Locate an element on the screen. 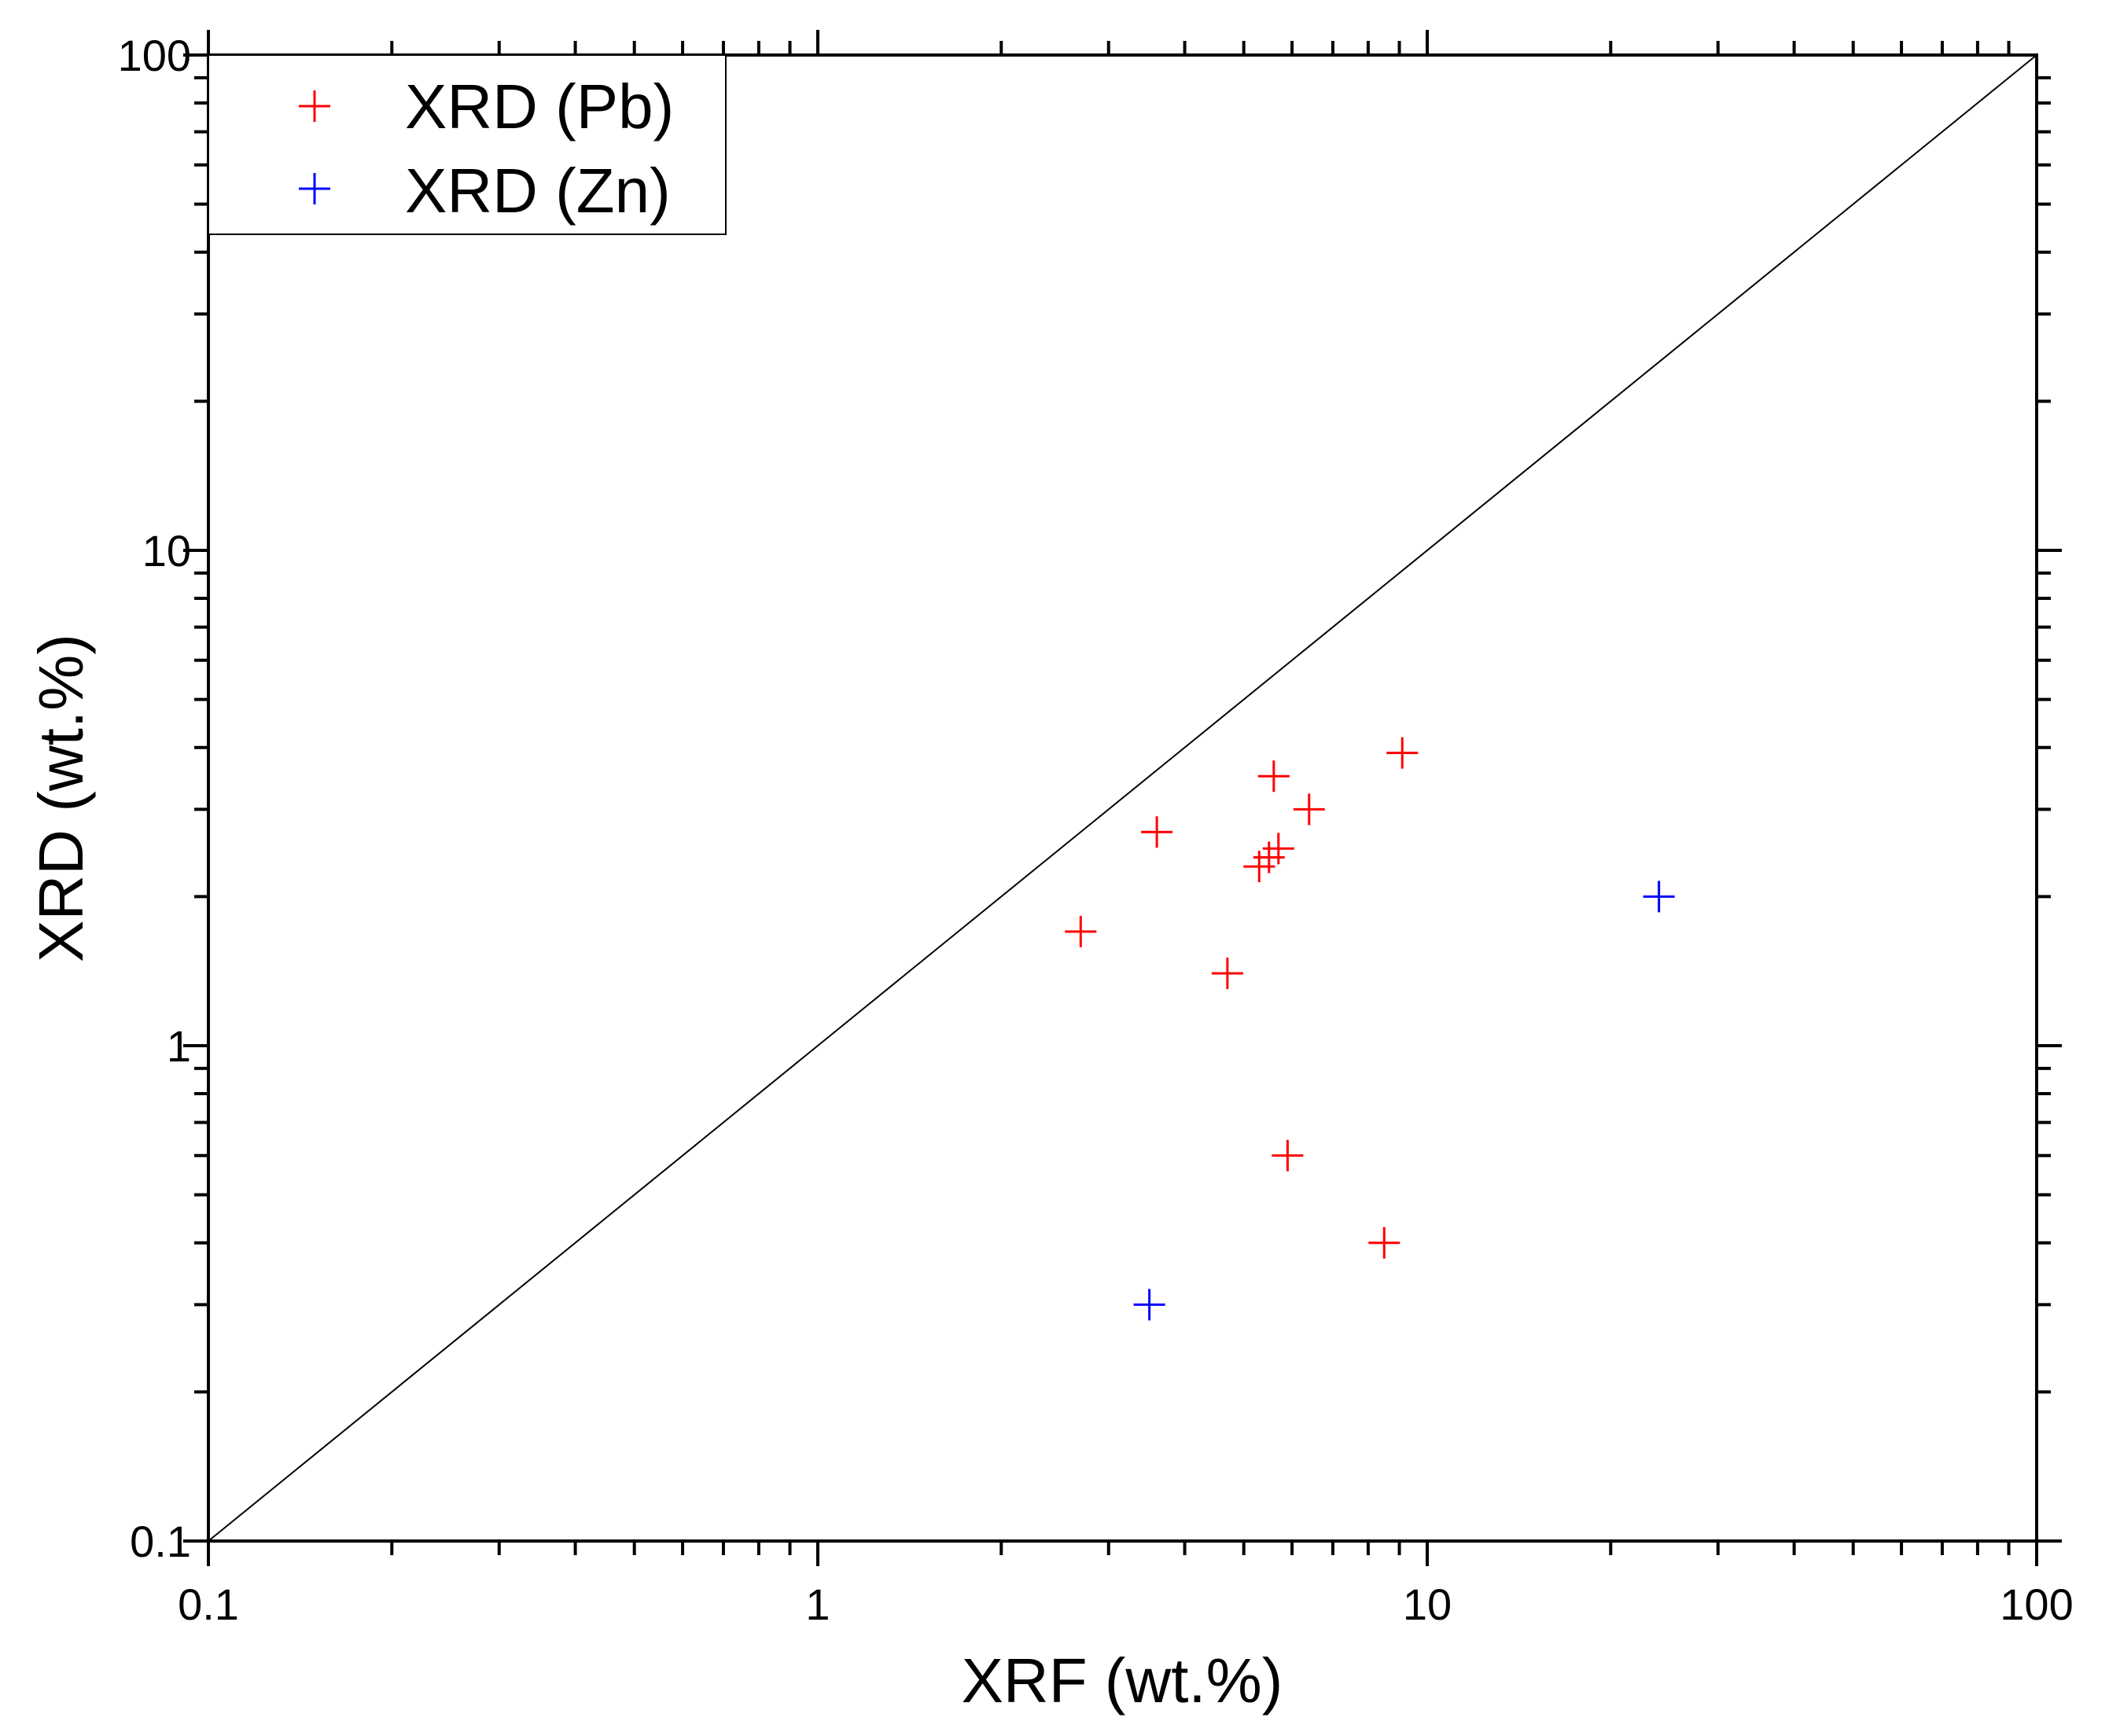 The image size is (2109, 1736). legend-label-pb: XRD (Pb) is located at coordinates (539, 107).